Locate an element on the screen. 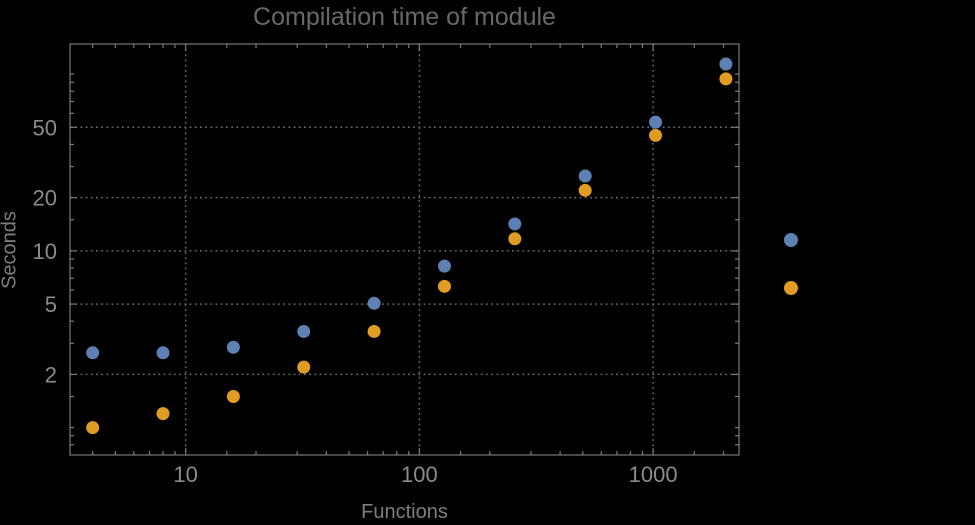  x-tick-label: 100 is located at coordinates (419, 474).